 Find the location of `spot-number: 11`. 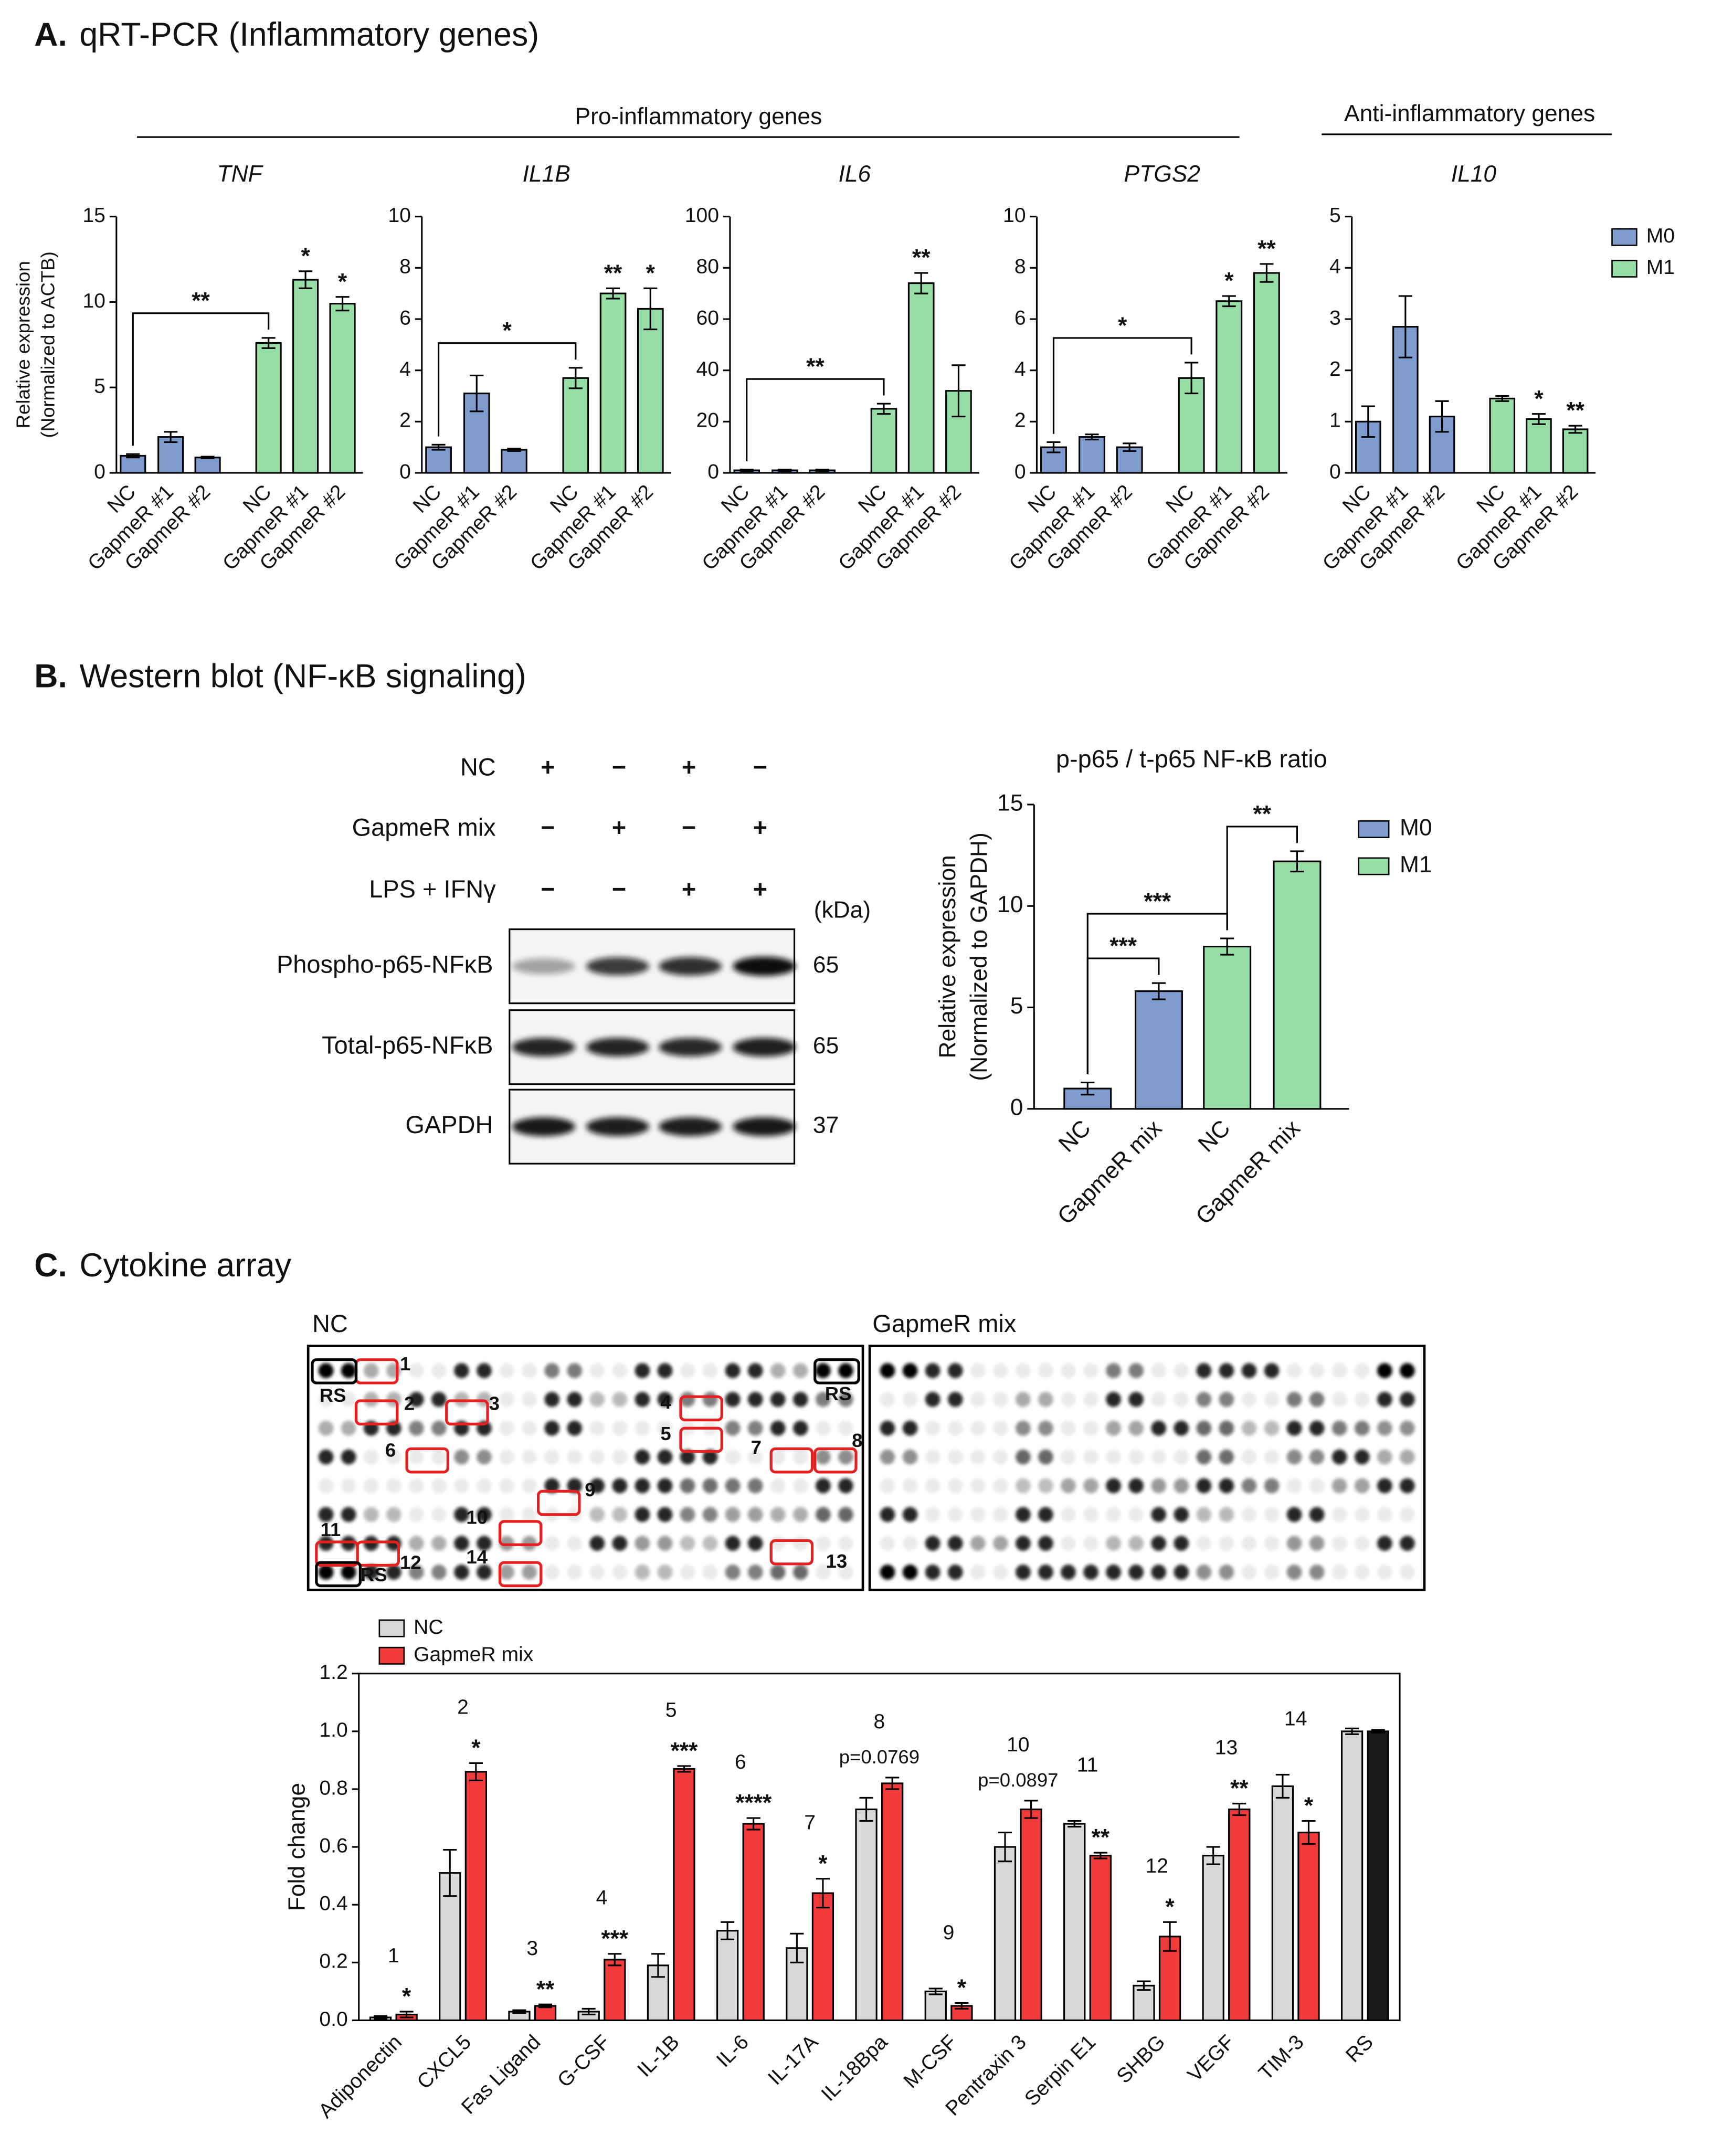

spot-number: 11 is located at coordinates (331, 1530).